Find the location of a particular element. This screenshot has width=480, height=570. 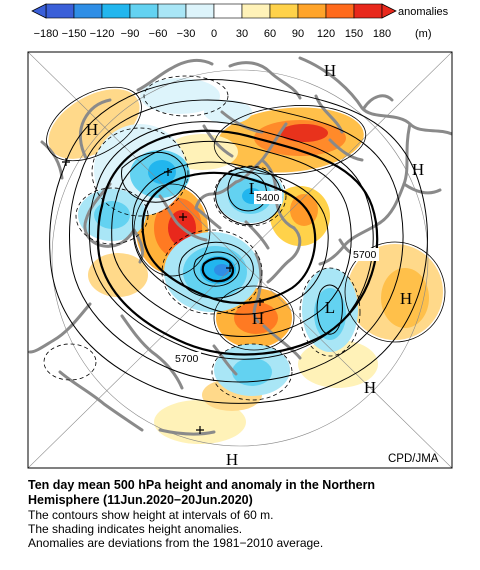

colorbar-unit-label: anomalies is located at coordinates (423, 12).